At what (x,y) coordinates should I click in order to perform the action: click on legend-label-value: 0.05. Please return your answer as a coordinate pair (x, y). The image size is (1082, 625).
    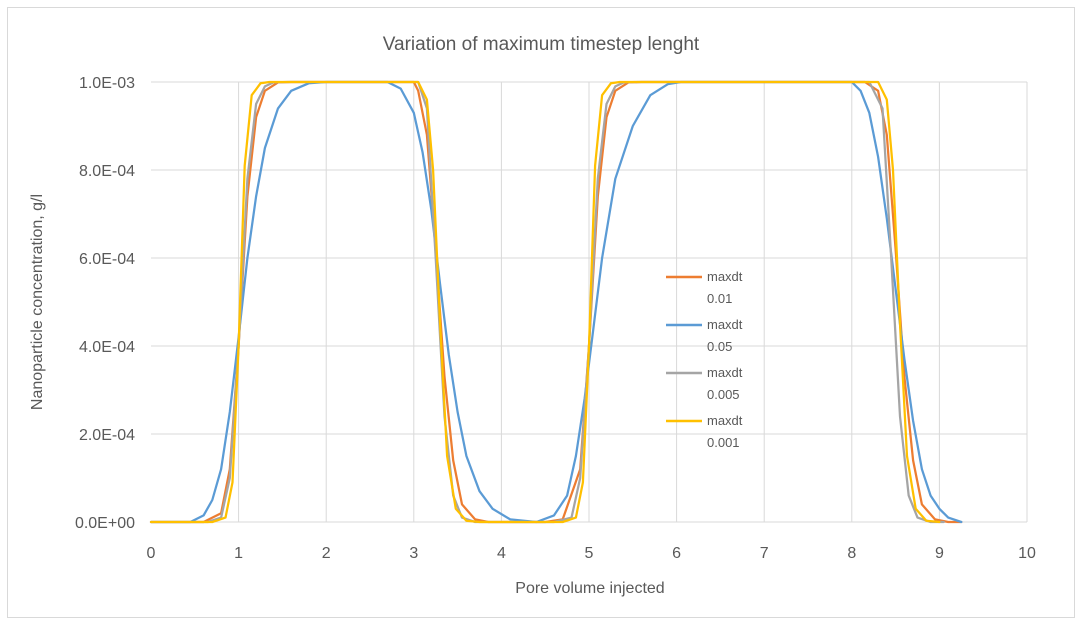
    Looking at the image, I should click on (719, 346).